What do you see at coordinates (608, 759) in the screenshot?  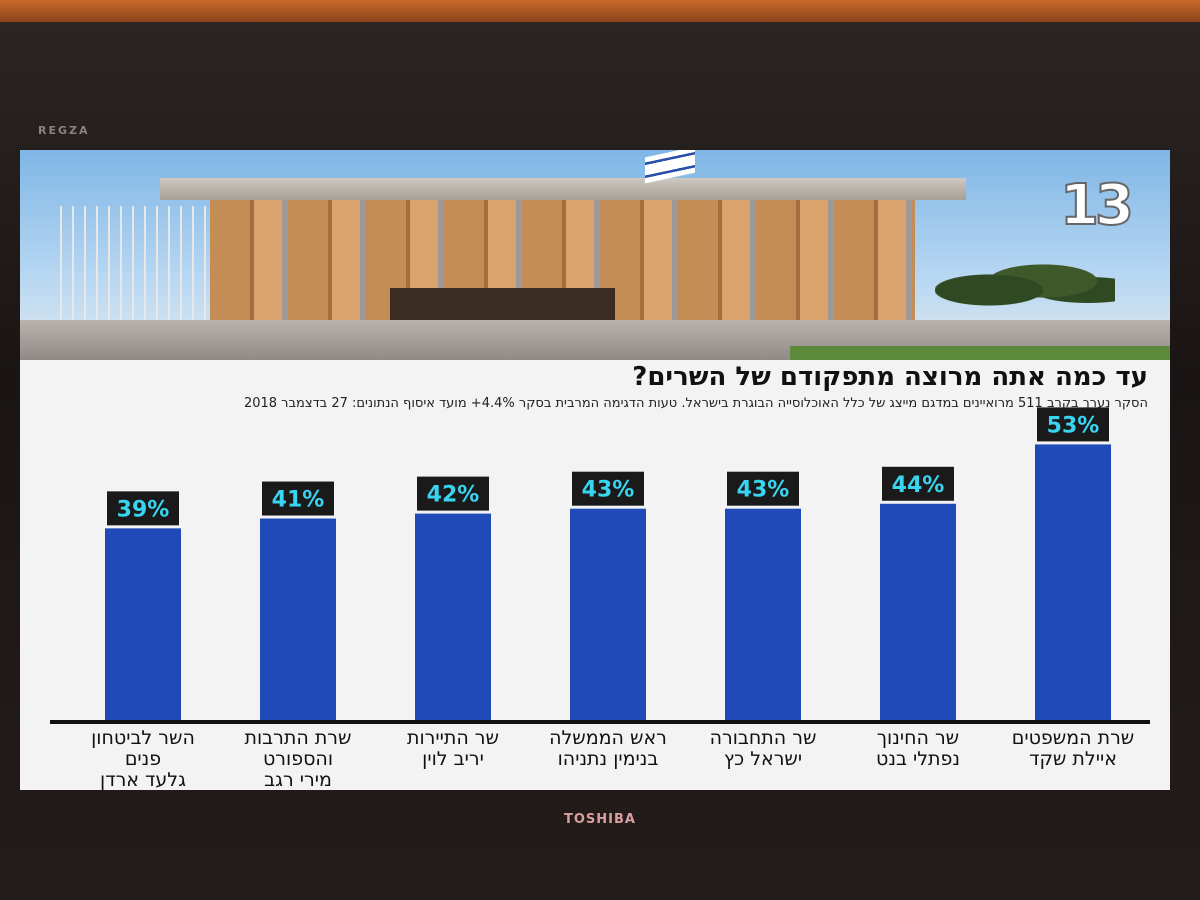 I see `category-label-line: בנימין נתניהו` at bounding box center [608, 759].